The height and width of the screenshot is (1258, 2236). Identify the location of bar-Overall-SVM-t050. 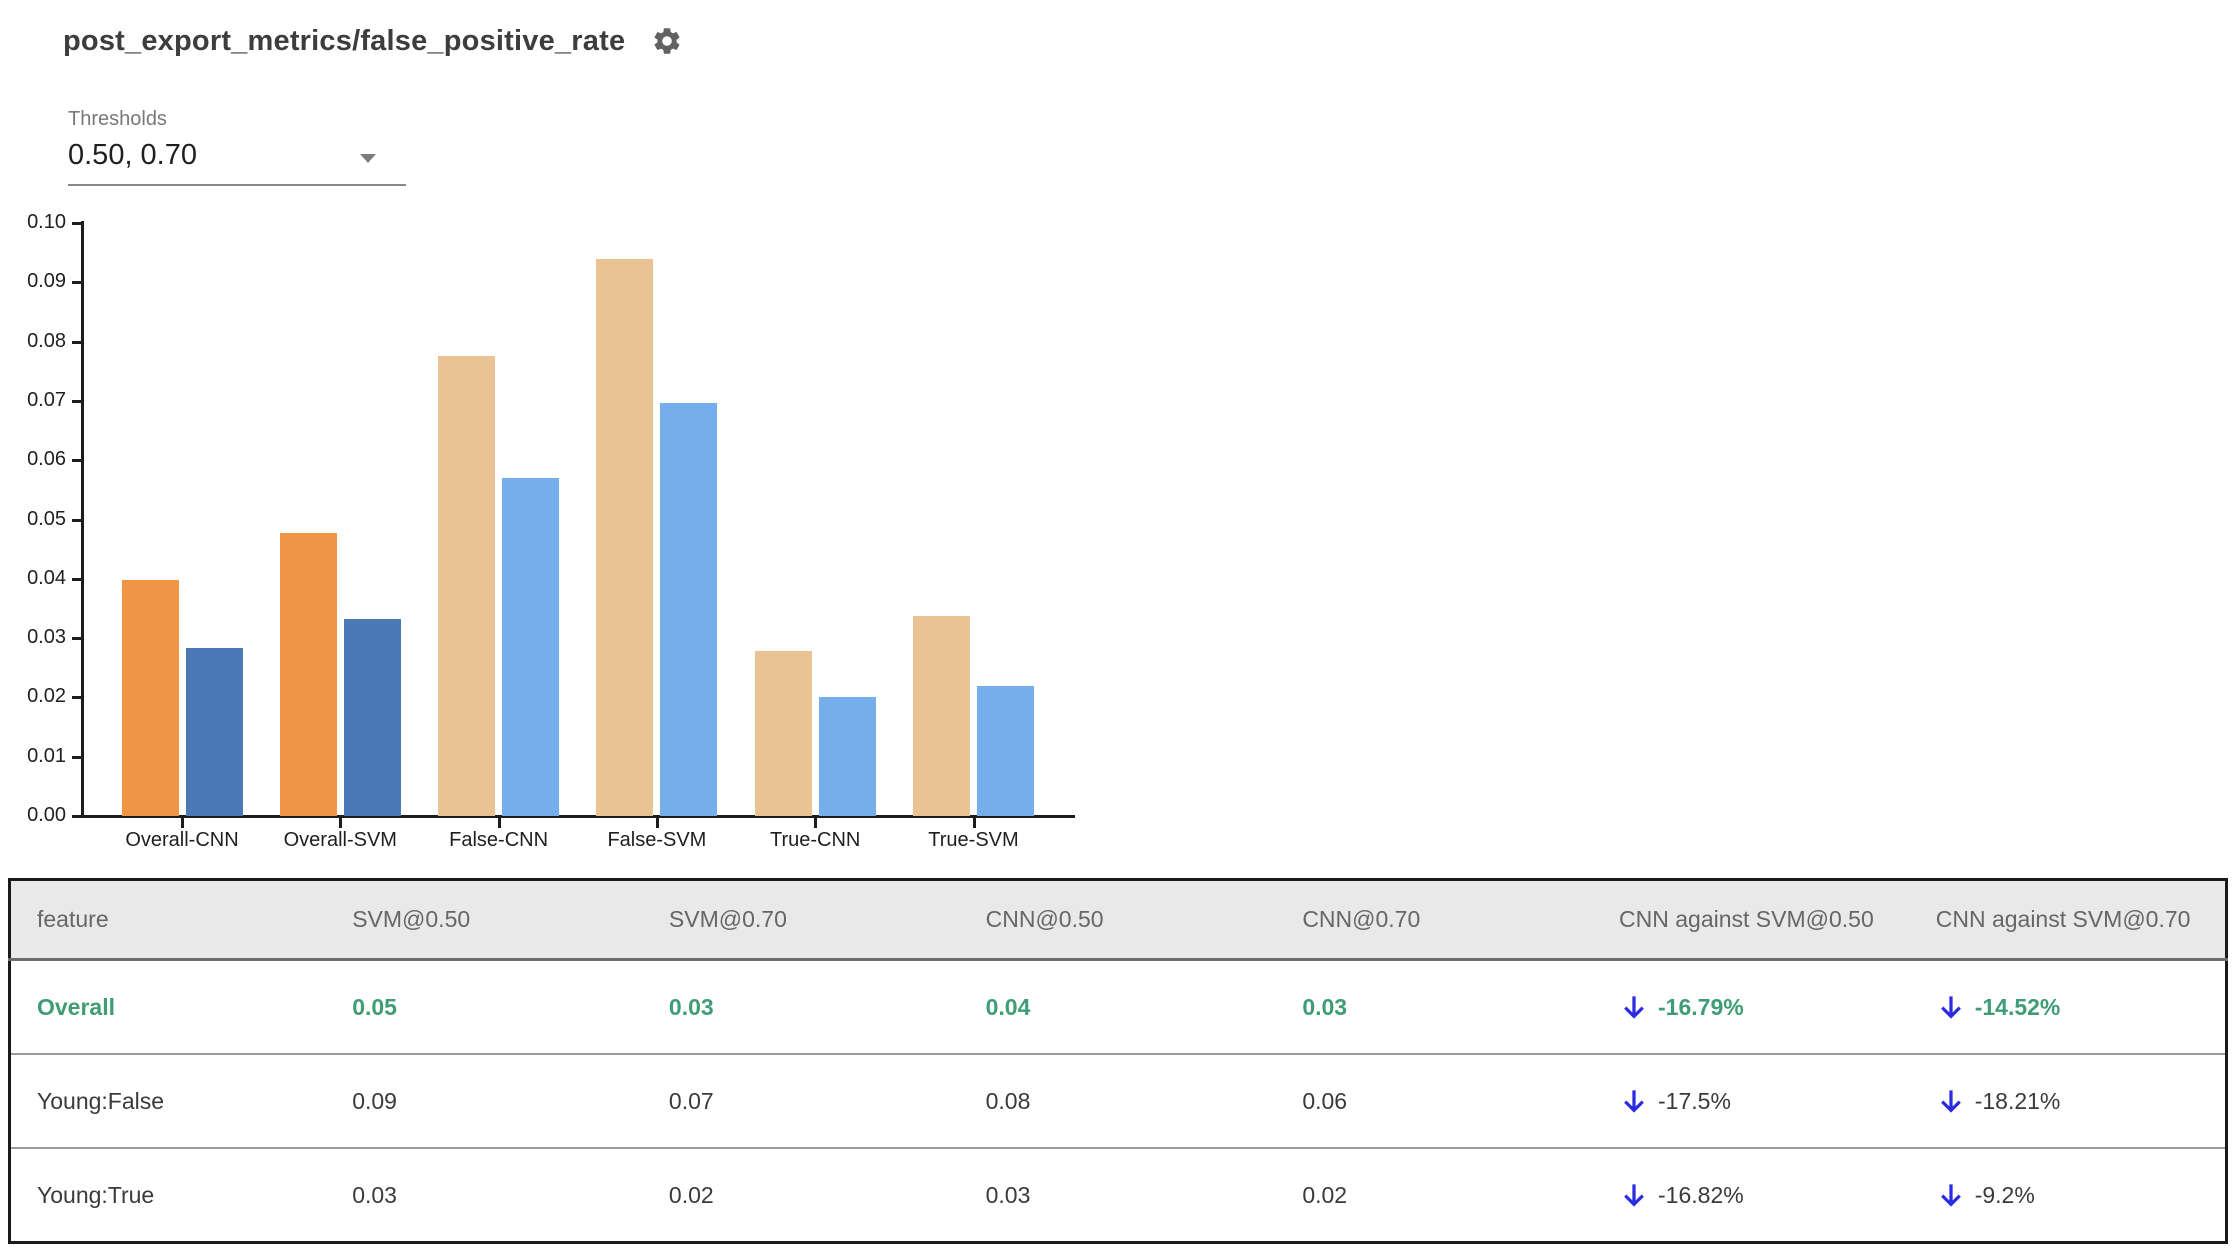
(308, 674).